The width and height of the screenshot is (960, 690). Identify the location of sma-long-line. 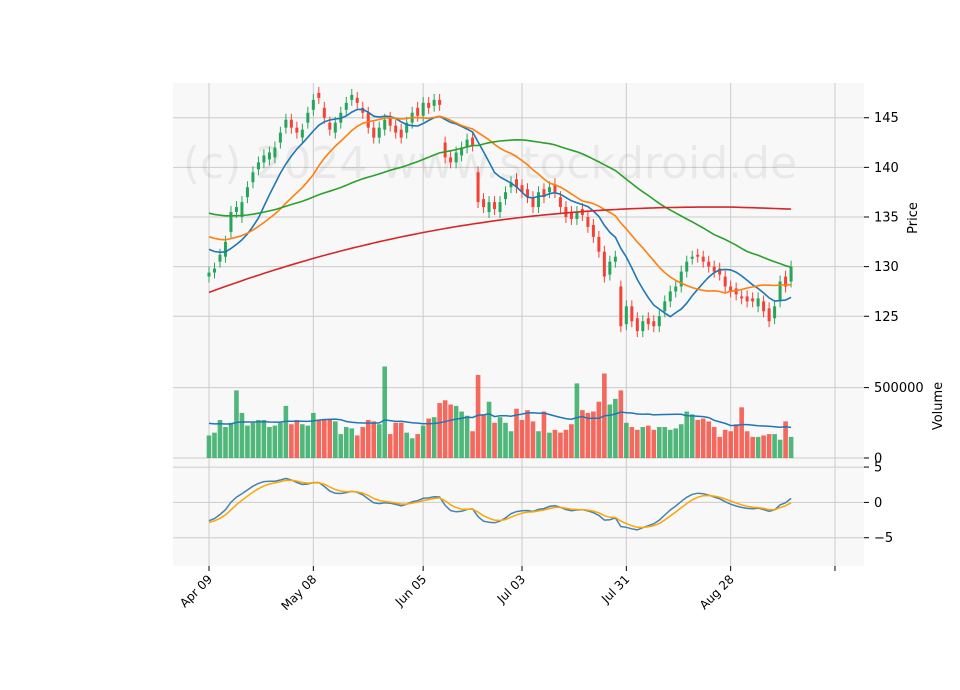
(500, 203).